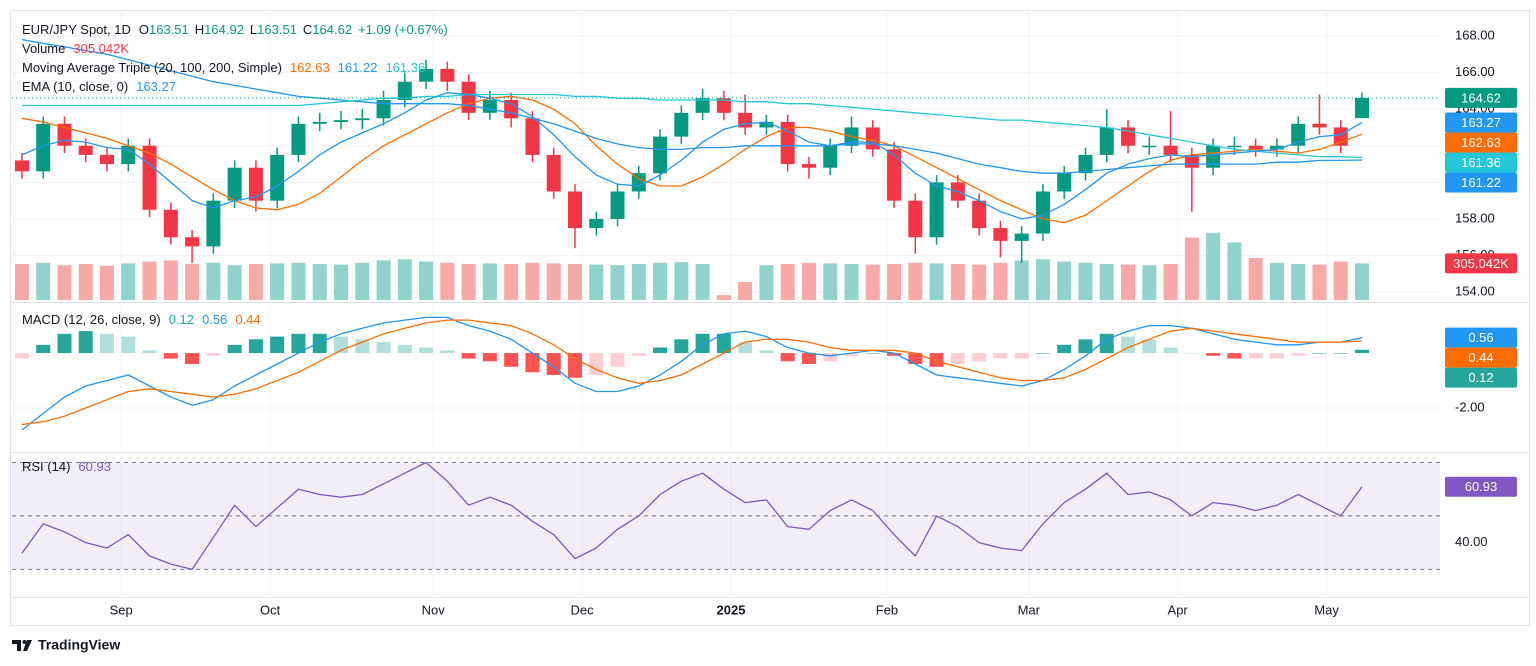 The width and height of the screenshot is (1536, 666). What do you see at coordinates (583, 609) in the screenshot?
I see `x-tick-label: Dec` at bounding box center [583, 609].